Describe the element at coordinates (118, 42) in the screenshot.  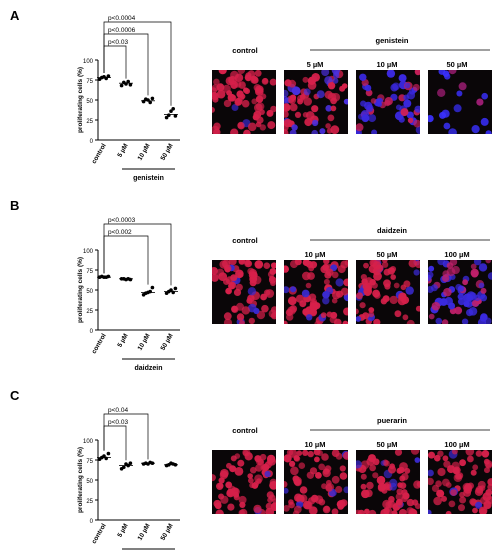
I see `p-value-label: p<0.03` at that location.